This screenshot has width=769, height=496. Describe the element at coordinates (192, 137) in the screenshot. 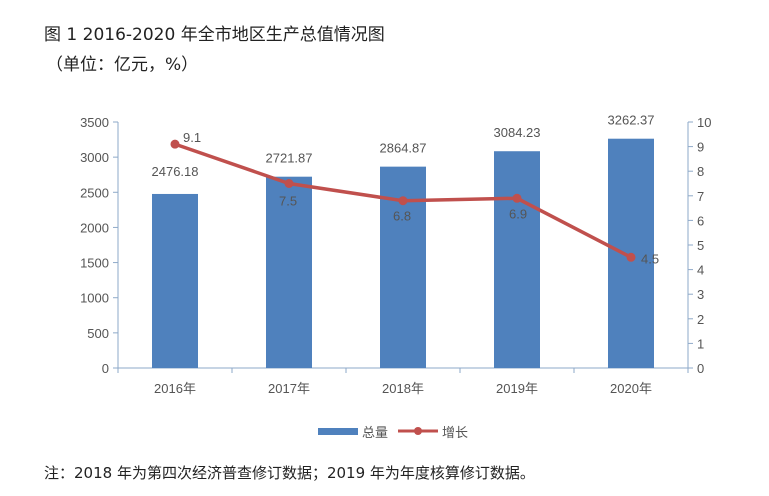

I see `line-data-label: 9.1` at that location.